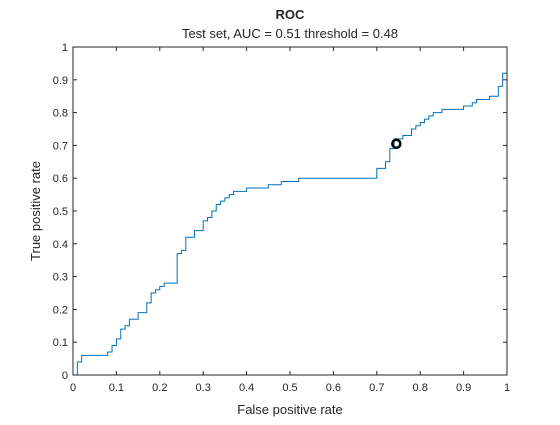 The height and width of the screenshot is (425, 560). Describe the element at coordinates (396, 144) in the screenshot. I see `operating-point-marker` at that location.